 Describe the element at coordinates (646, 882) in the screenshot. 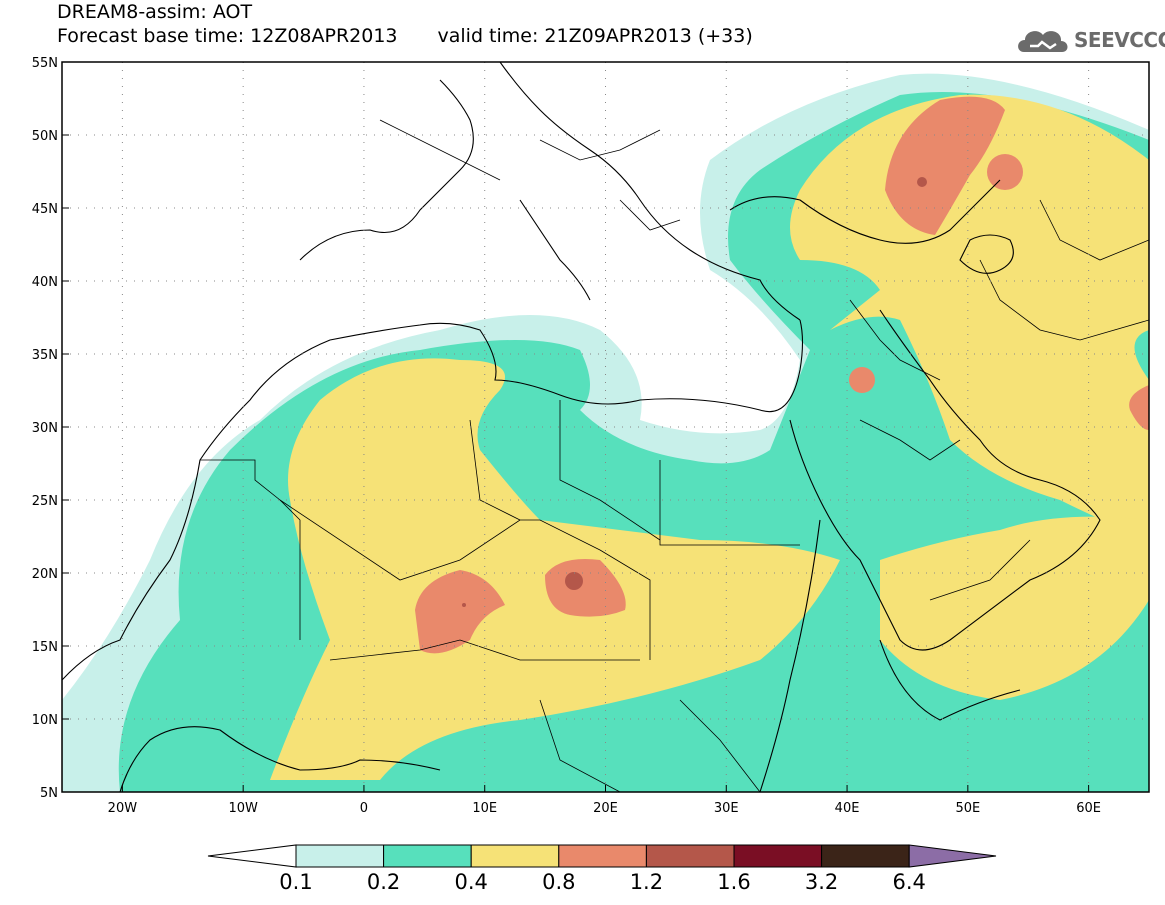

I see `colorbar-level-label: 1.2` at that location.